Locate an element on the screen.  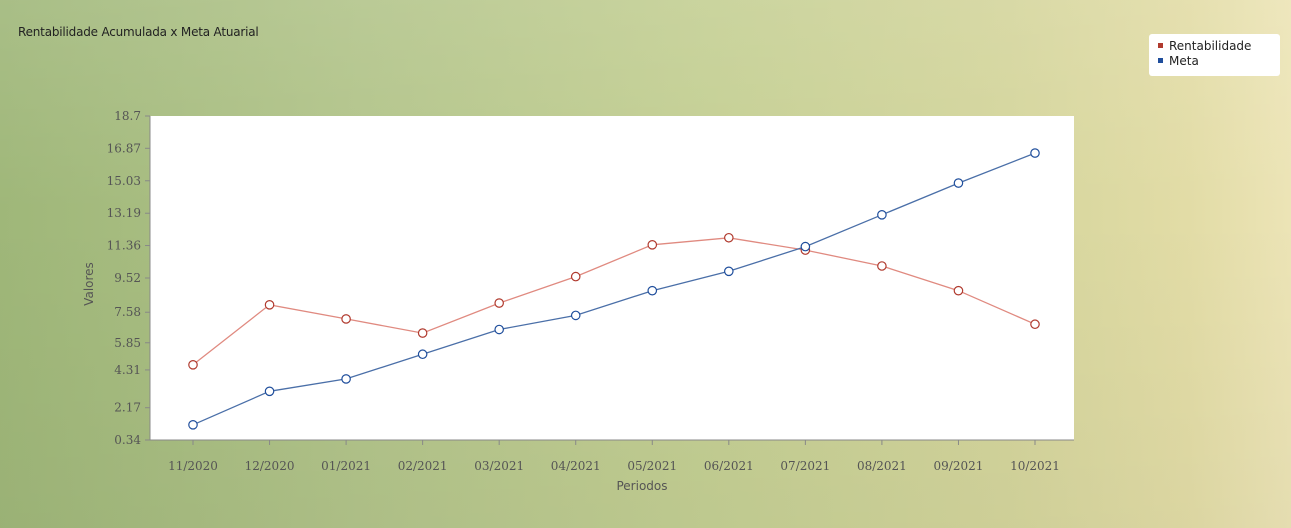
chart-legend: Rentabilidade Meta is located at coordinates (1214, 55).